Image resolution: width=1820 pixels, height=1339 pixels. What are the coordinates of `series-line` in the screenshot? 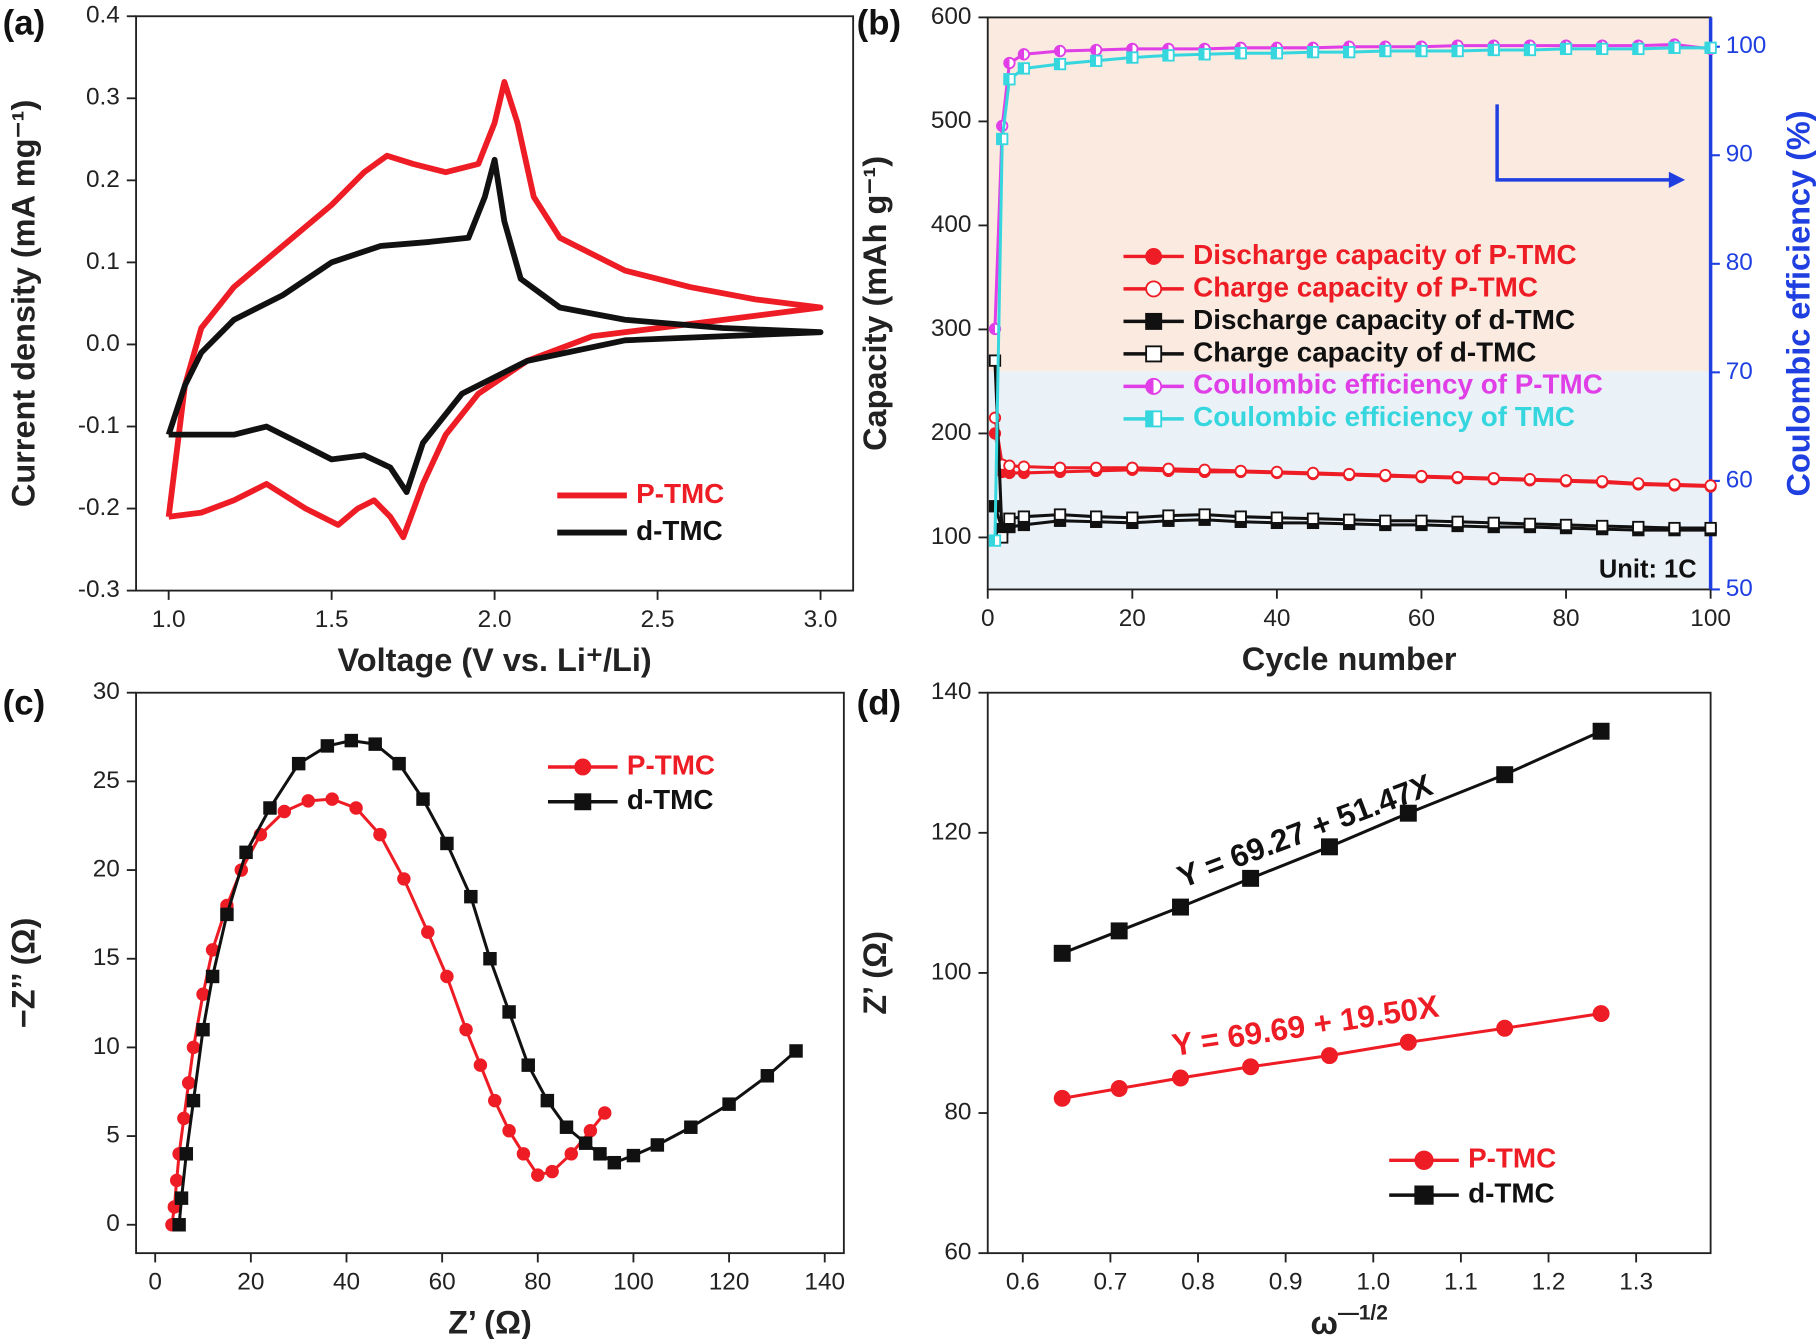 It's located at (1331, 1056).